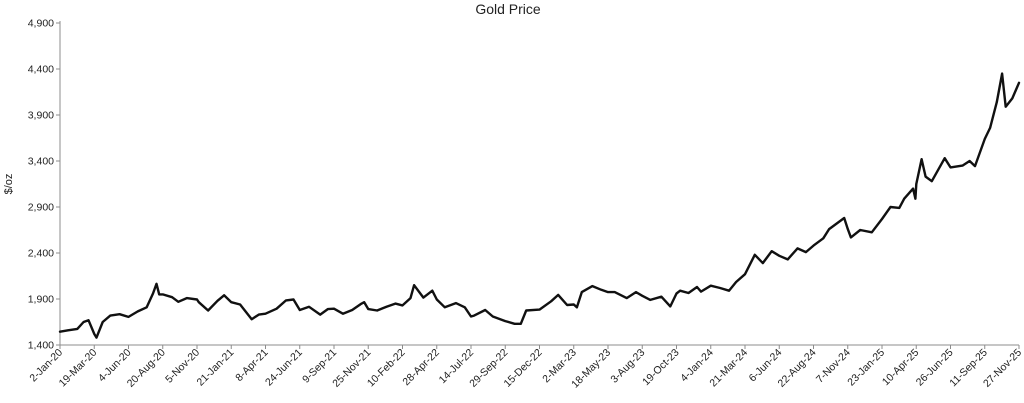 The height and width of the screenshot is (403, 1024). Describe the element at coordinates (866, 368) in the screenshot. I see `x-tick-label: 23-Jan-25` at that location.